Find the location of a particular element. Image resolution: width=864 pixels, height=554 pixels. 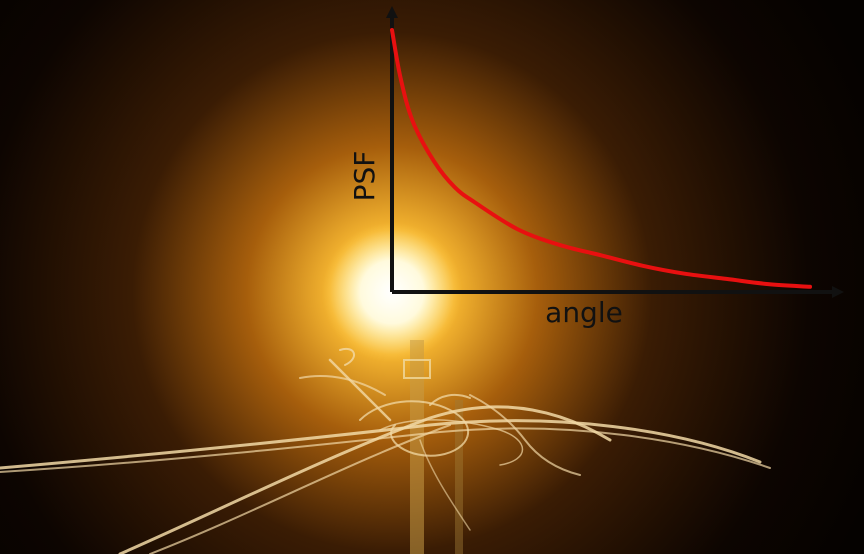

utility-pole is located at coordinates (433, 447).